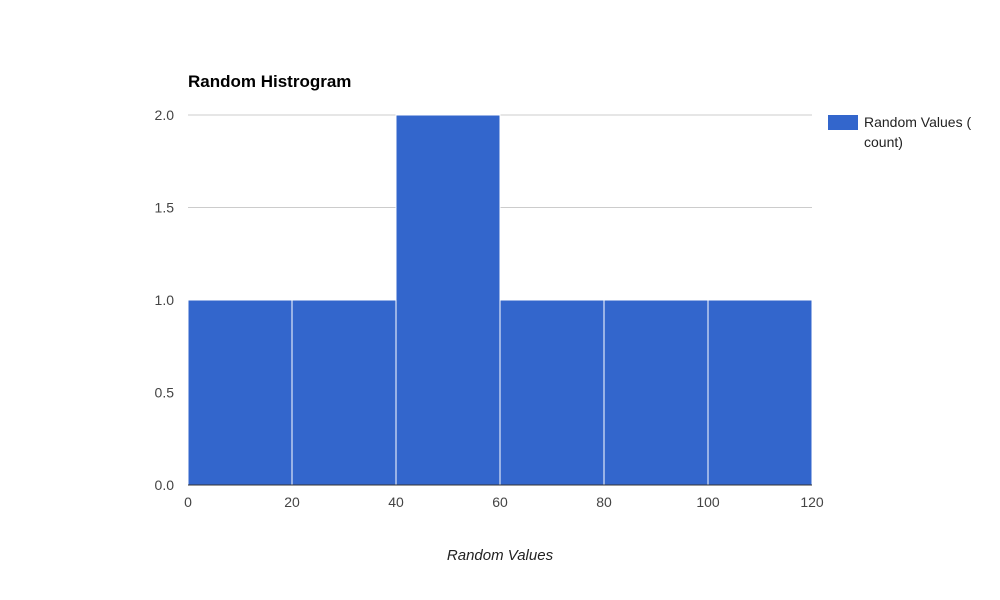 The height and width of the screenshot is (600, 1000). I want to click on legend: Random Values ( count), so click(899, 132).